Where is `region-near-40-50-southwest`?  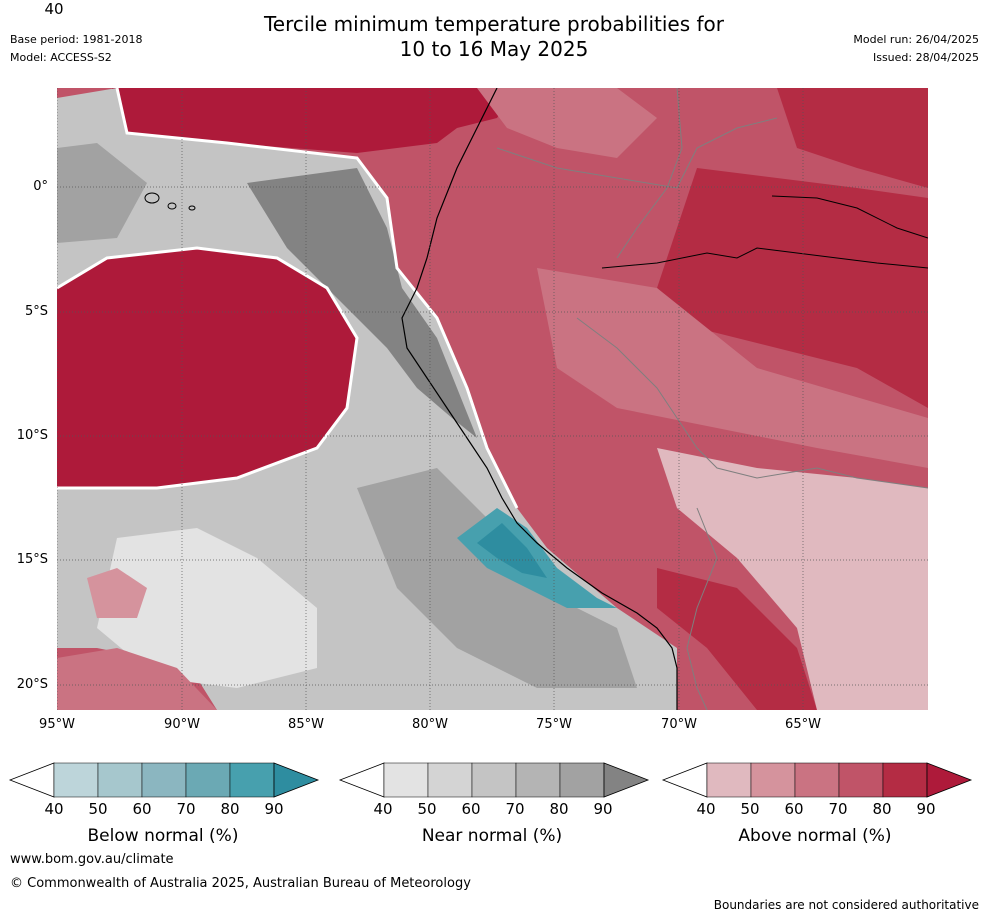 region-near-40-50-southwest is located at coordinates (207, 608).